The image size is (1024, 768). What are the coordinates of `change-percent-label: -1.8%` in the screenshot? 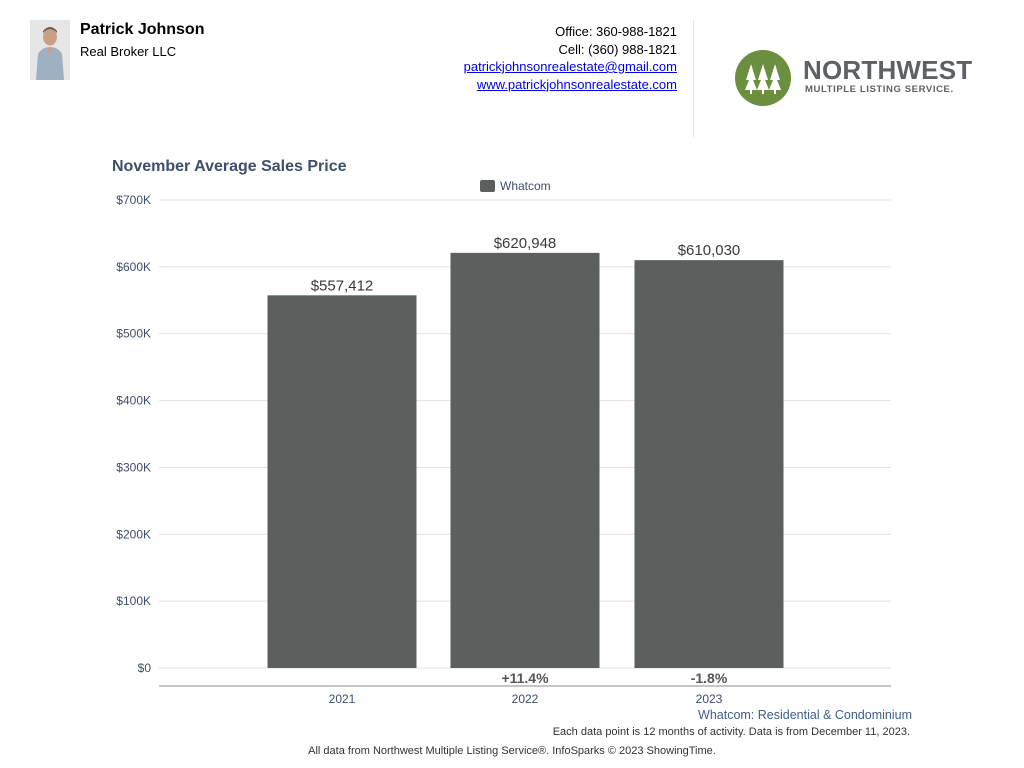 It's located at (709, 678).